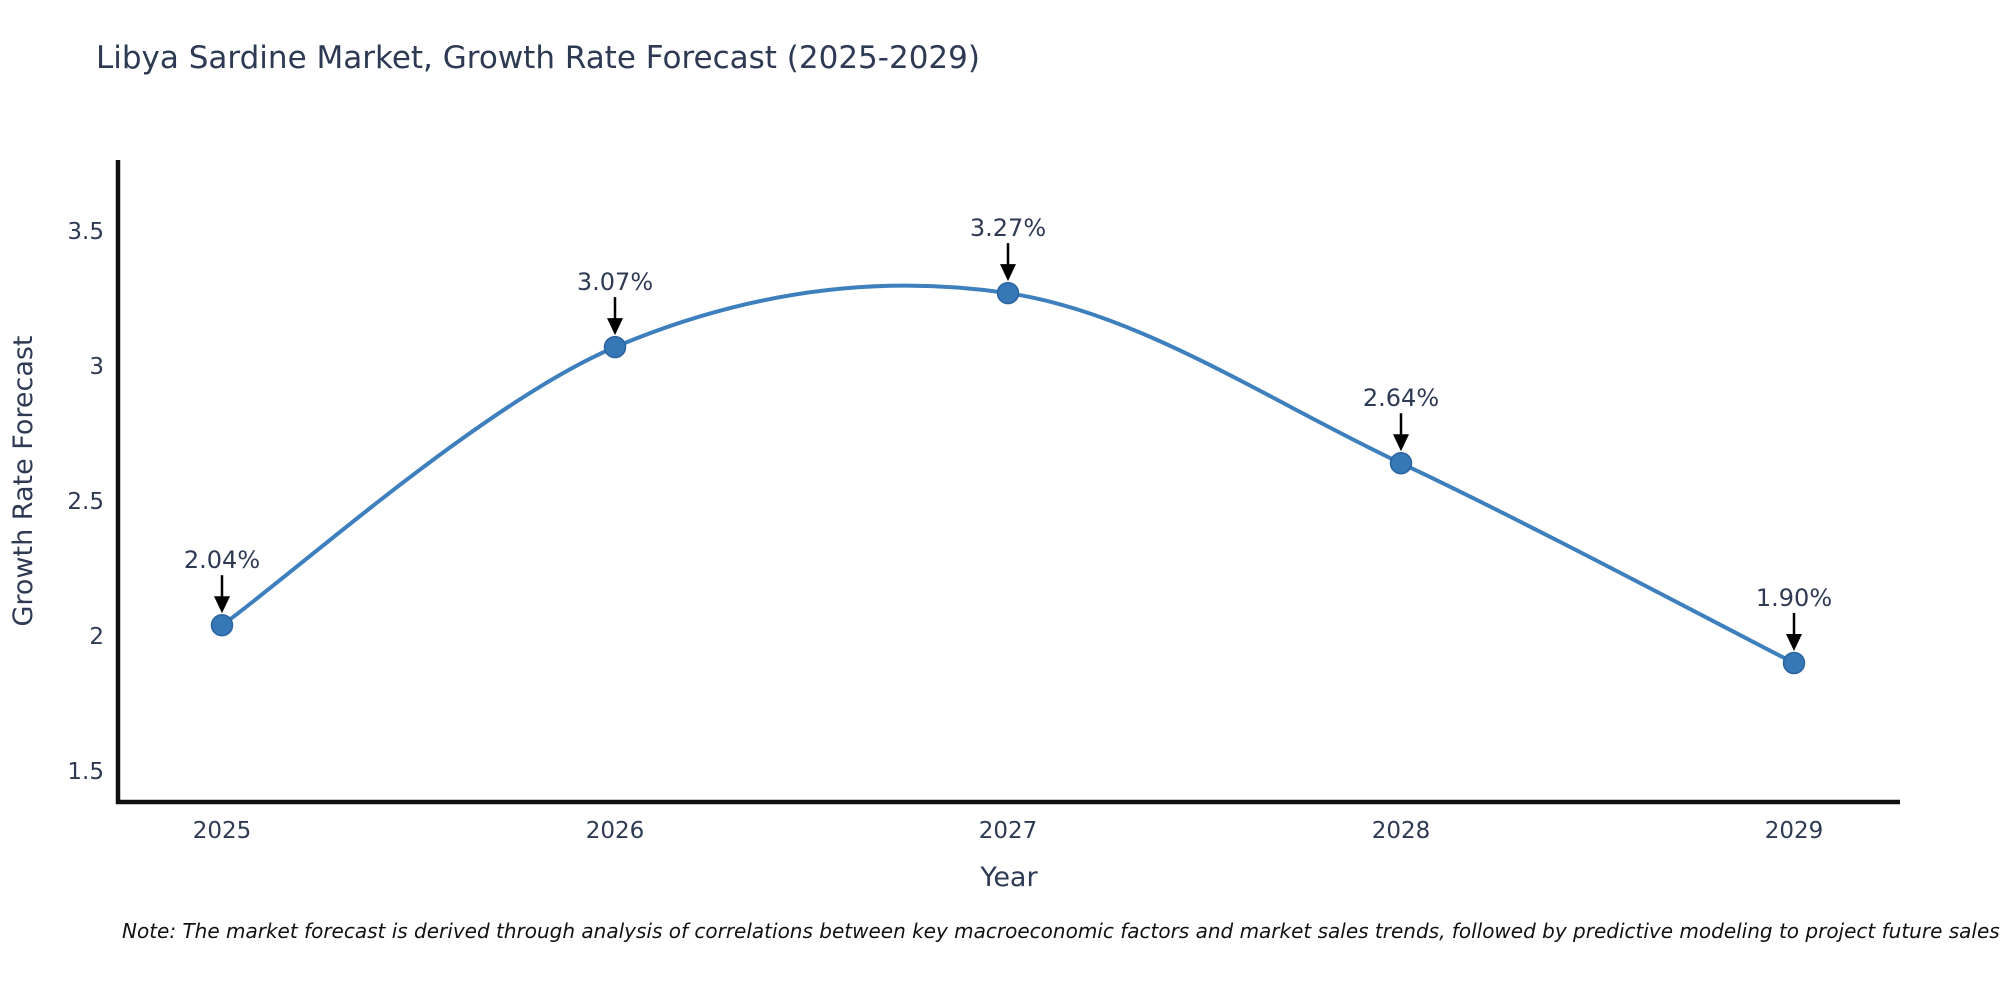  What do you see at coordinates (96, 637) in the screenshot?
I see `y-tick-label: 2` at bounding box center [96, 637].